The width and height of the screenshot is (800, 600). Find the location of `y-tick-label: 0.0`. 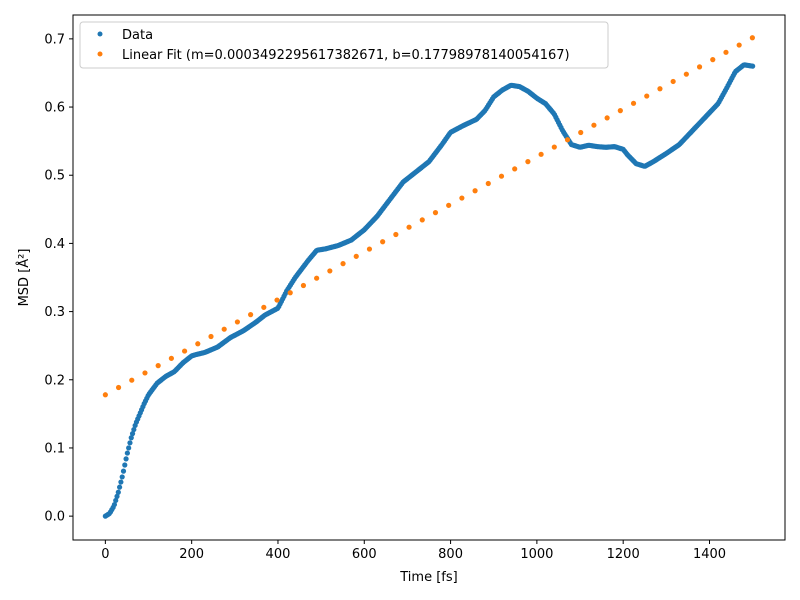

y-tick-label: 0.0 is located at coordinates (54, 517).